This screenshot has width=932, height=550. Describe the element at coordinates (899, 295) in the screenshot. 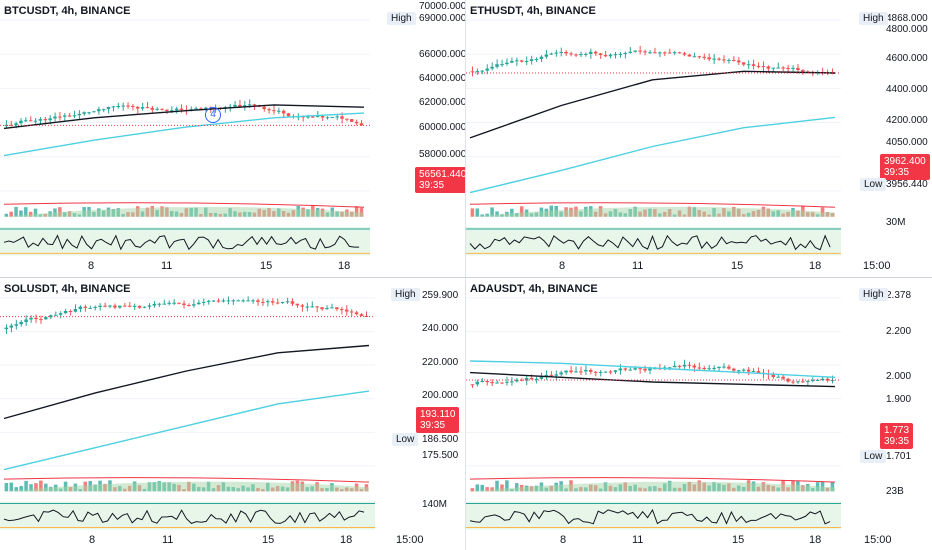

I see `price-tick: 2.378` at that location.